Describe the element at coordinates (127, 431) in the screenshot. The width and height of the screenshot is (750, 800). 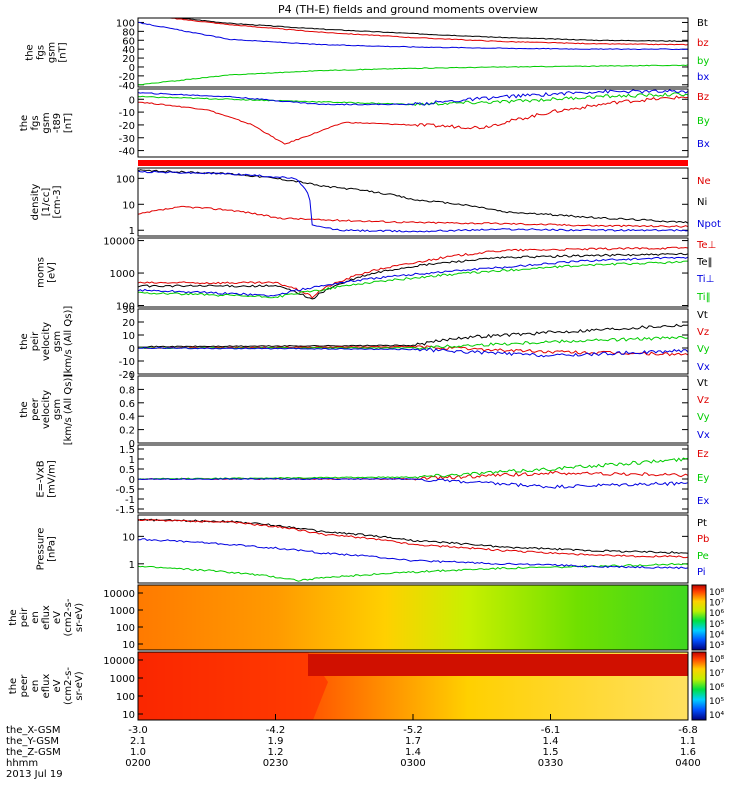
I see `y-tick-label: 0.2` at that location.